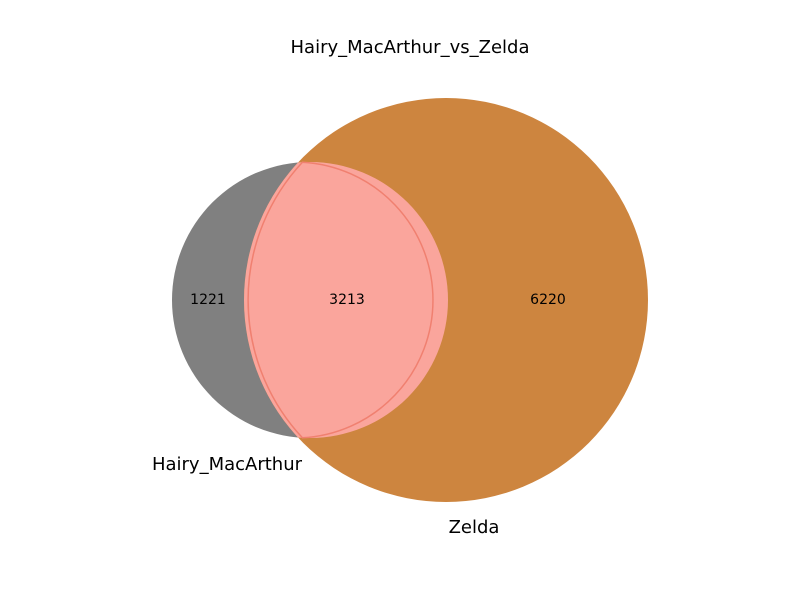 The height and width of the screenshot is (600, 800). Describe the element at coordinates (227, 464) in the screenshot. I see `set-label-hairy-macarthur: Hairy_MacArthur` at that location.